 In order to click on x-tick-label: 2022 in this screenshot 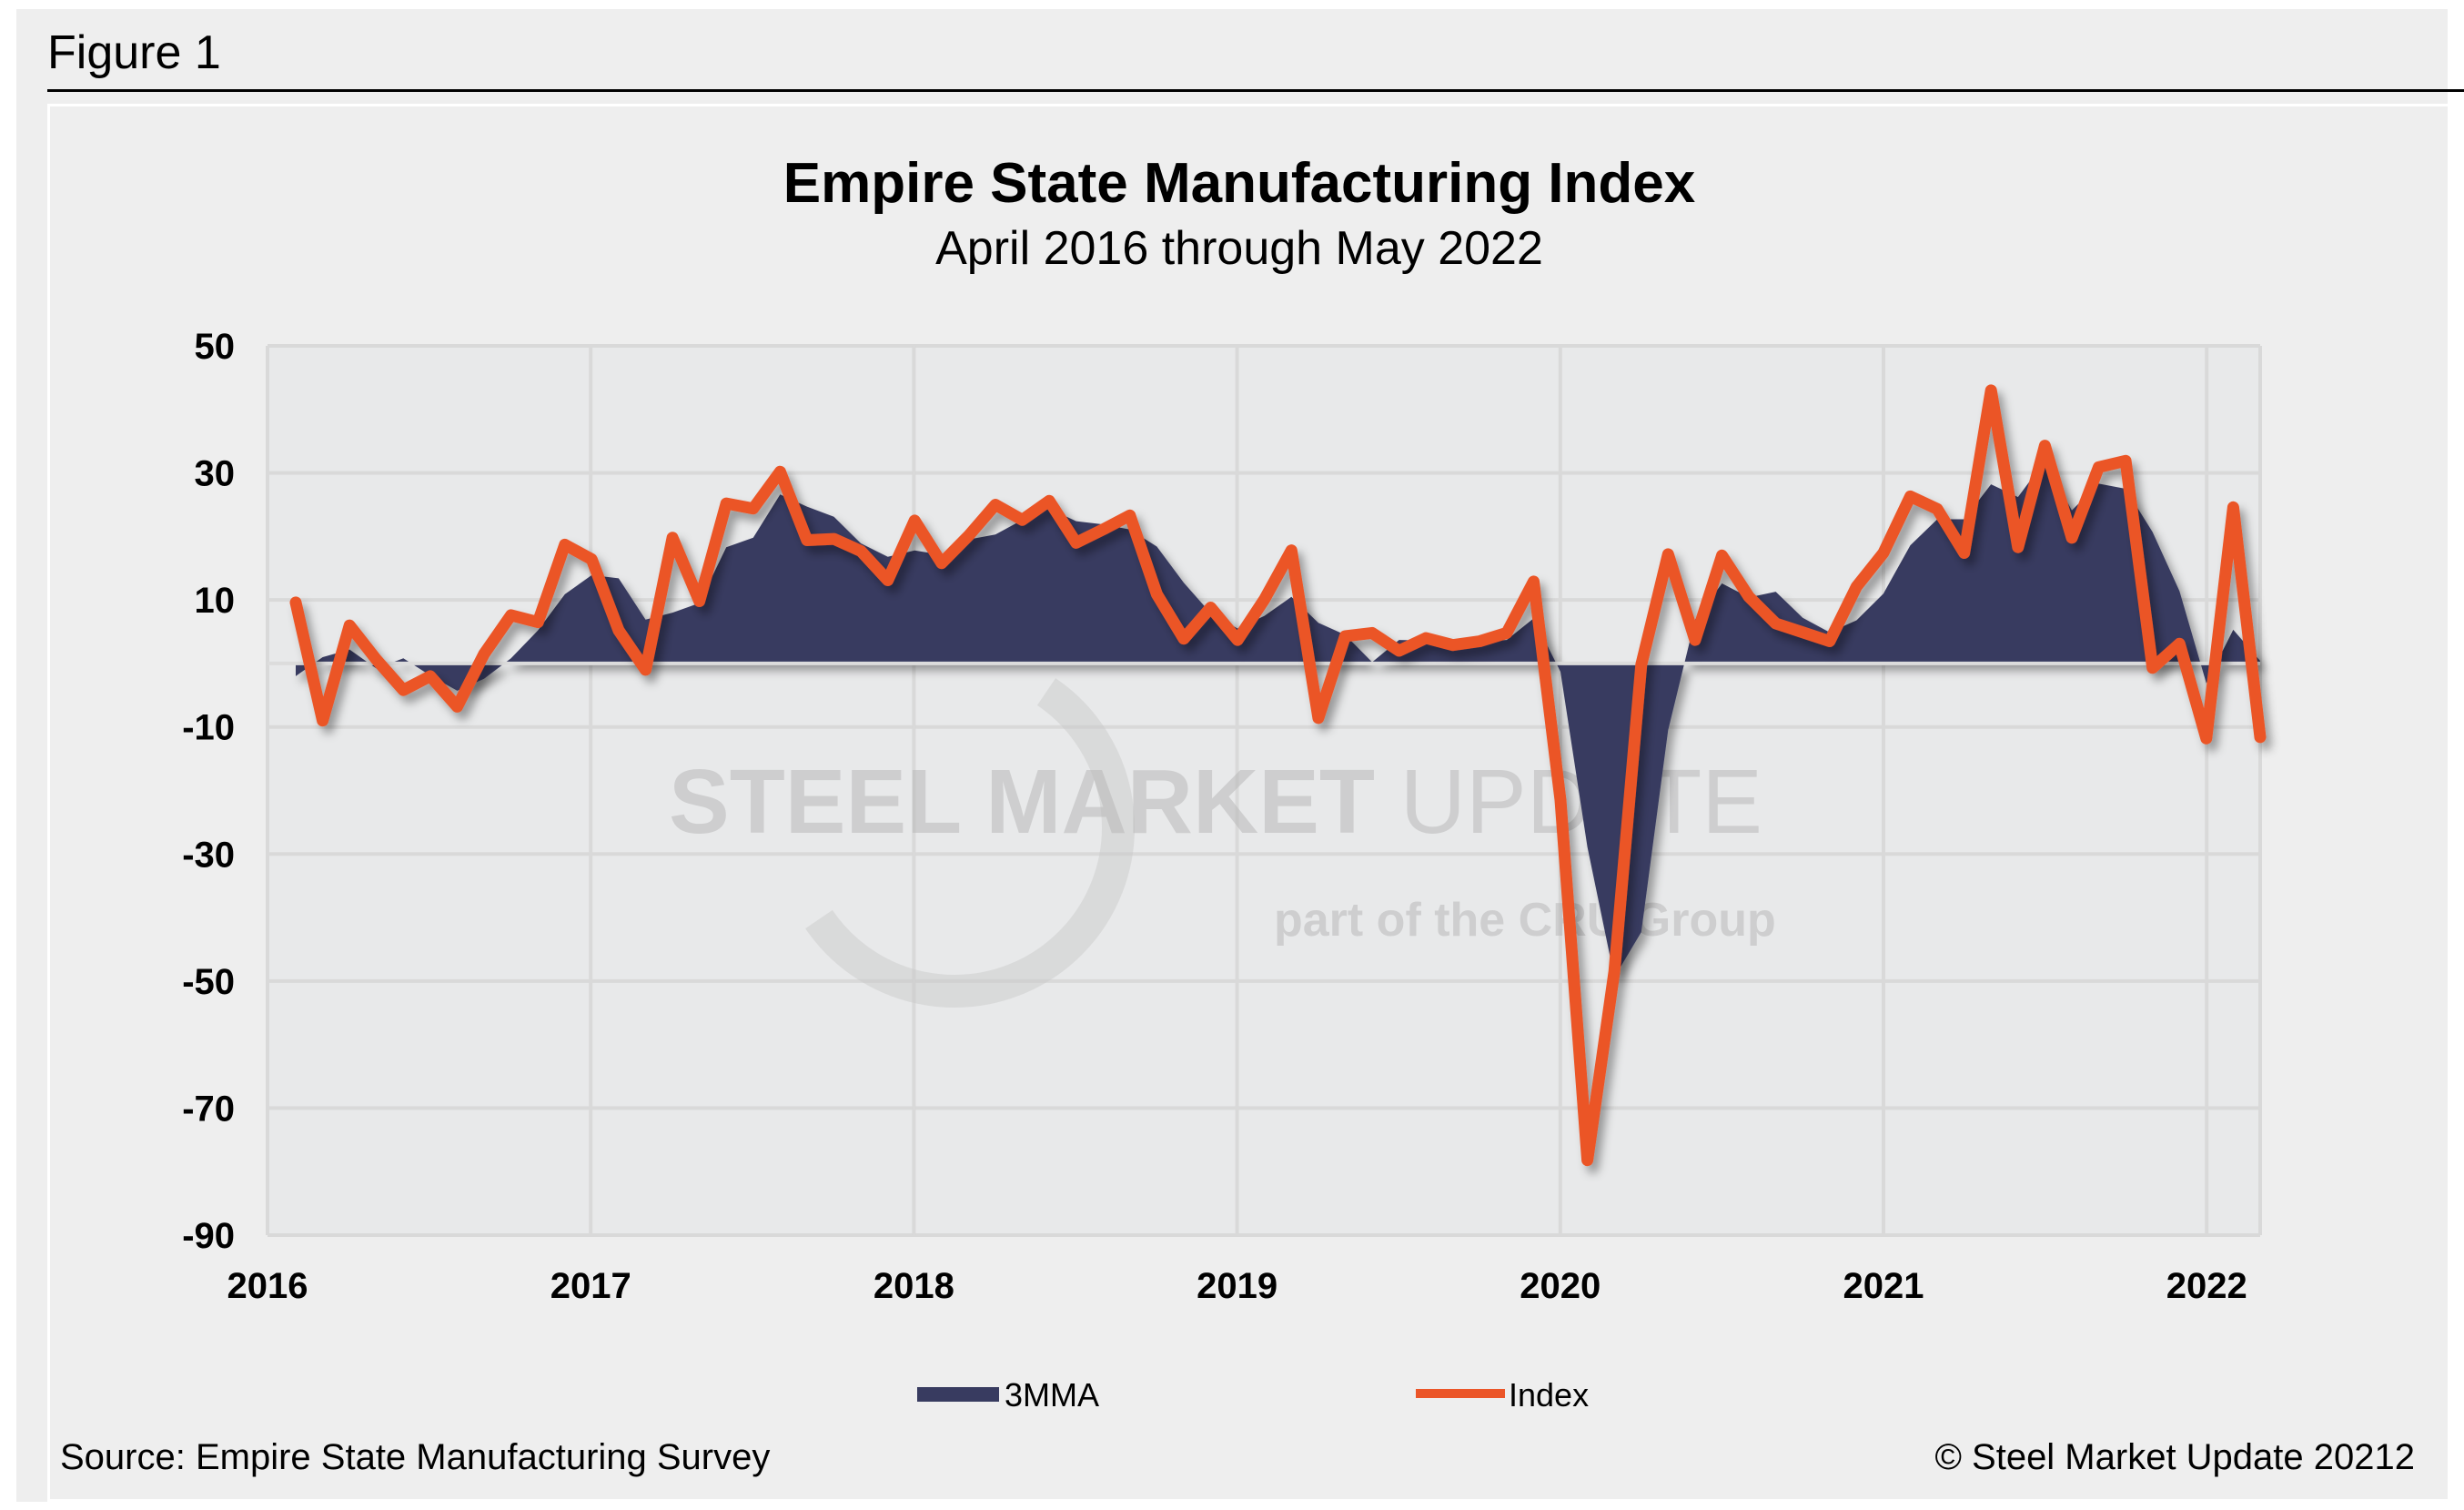, I will do `click(2206, 1286)`.